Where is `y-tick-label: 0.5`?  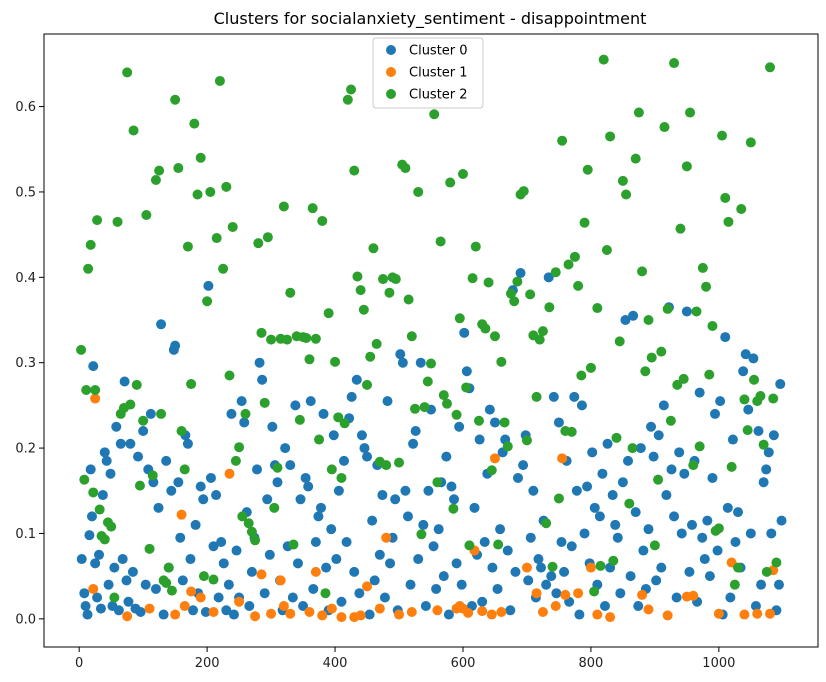
y-tick-label: 0.5 is located at coordinates (25, 192).